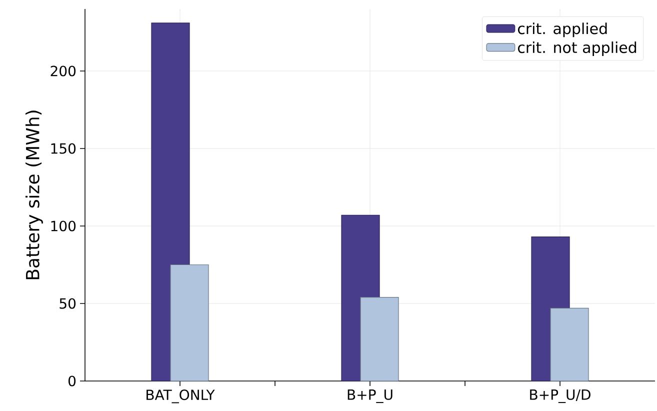 This screenshot has width=657, height=411. What do you see at coordinates (34, 195) in the screenshot?
I see `y-axis-title: Battery size (MWh)` at bounding box center [34, 195].